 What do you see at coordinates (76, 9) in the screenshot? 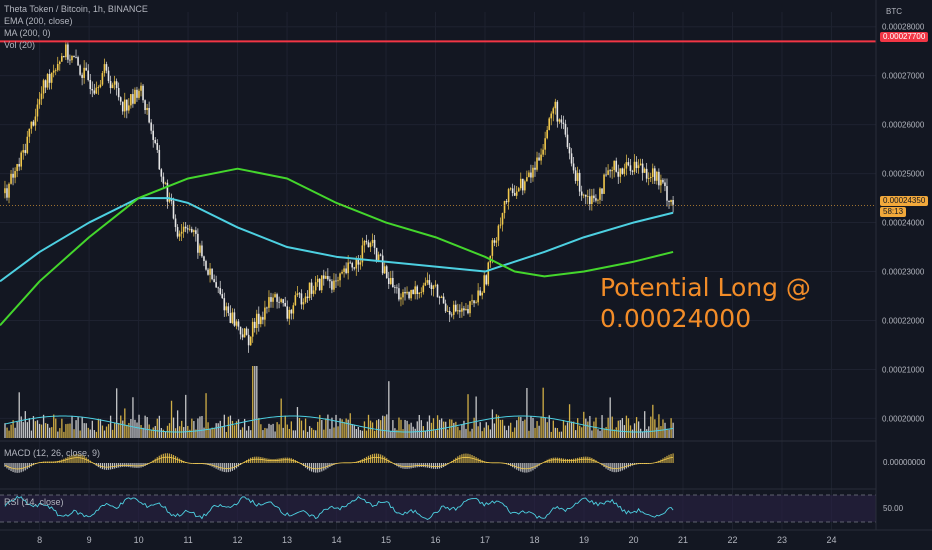
I see `symbol-legend: Theta Token / Bitcoin, 1h, BINANCE` at bounding box center [76, 9].